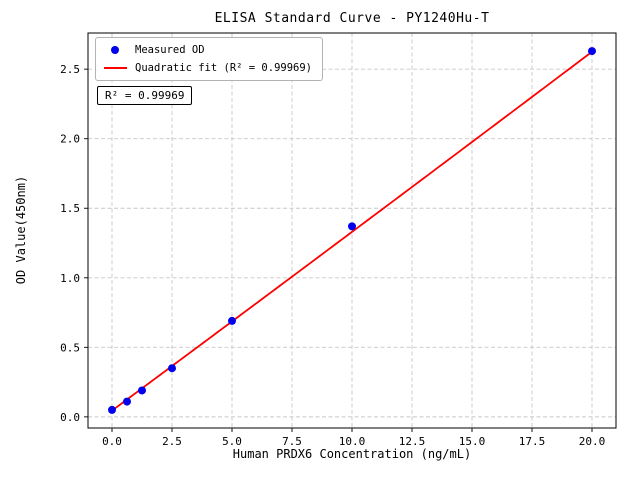  What do you see at coordinates (292, 441) in the screenshot?
I see `x-tick-label: 7.5` at bounding box center [292, 441].